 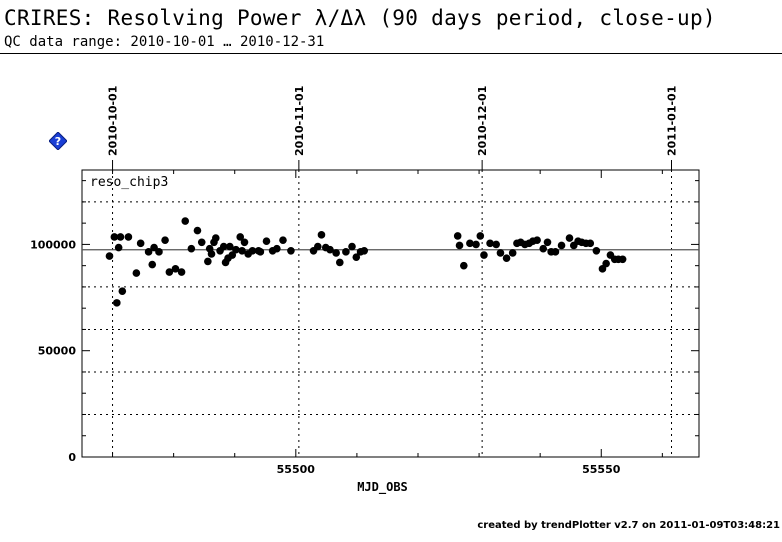 I want to click on date-marker-label: 2011-01-01, so click(x=672, y=121).